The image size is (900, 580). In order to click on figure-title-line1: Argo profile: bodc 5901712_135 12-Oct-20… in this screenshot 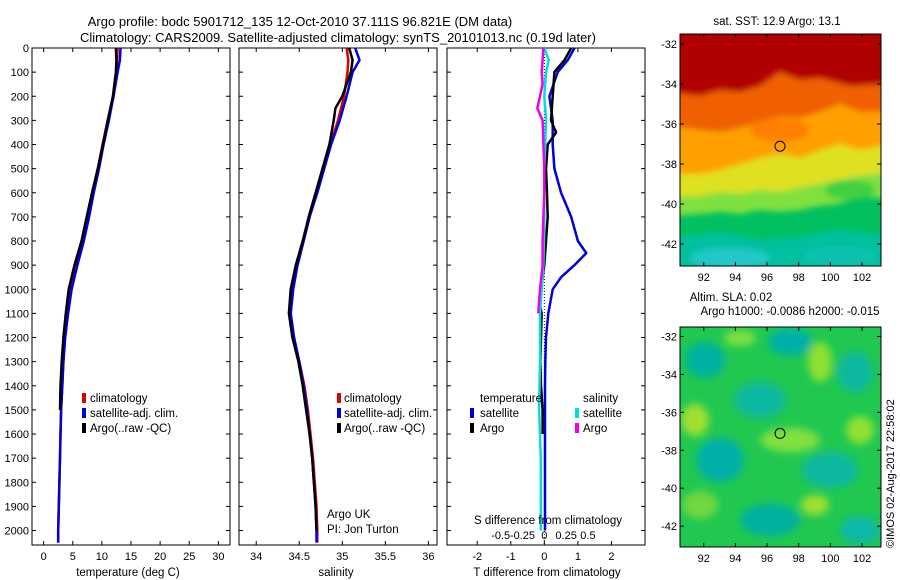, I will do `click(300, 21)`.